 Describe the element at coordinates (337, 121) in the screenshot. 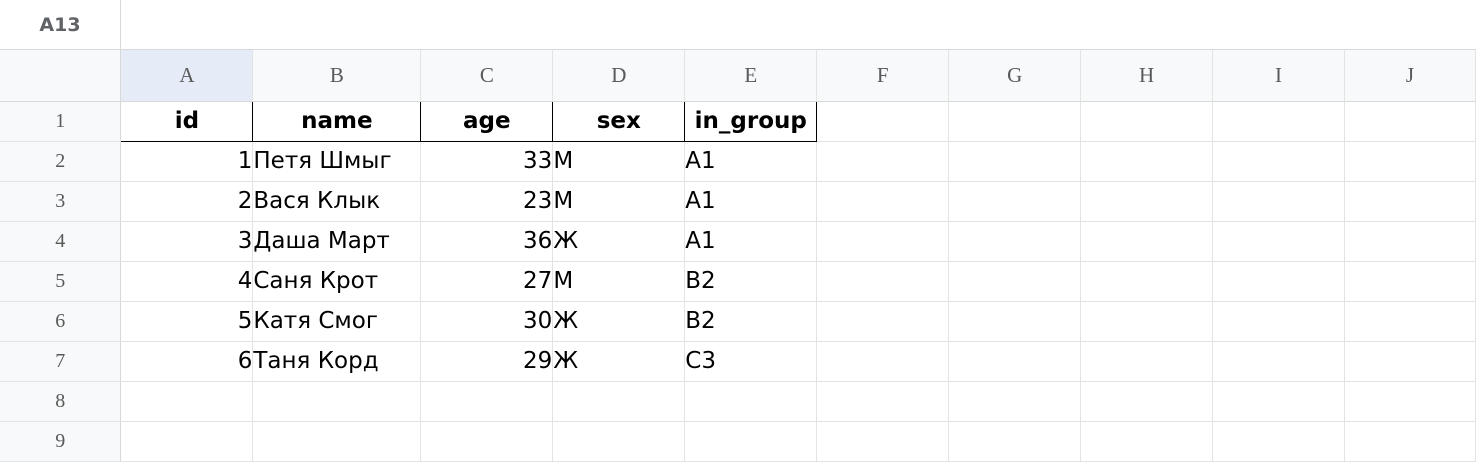

I see `header-cell-name: name` at that location.